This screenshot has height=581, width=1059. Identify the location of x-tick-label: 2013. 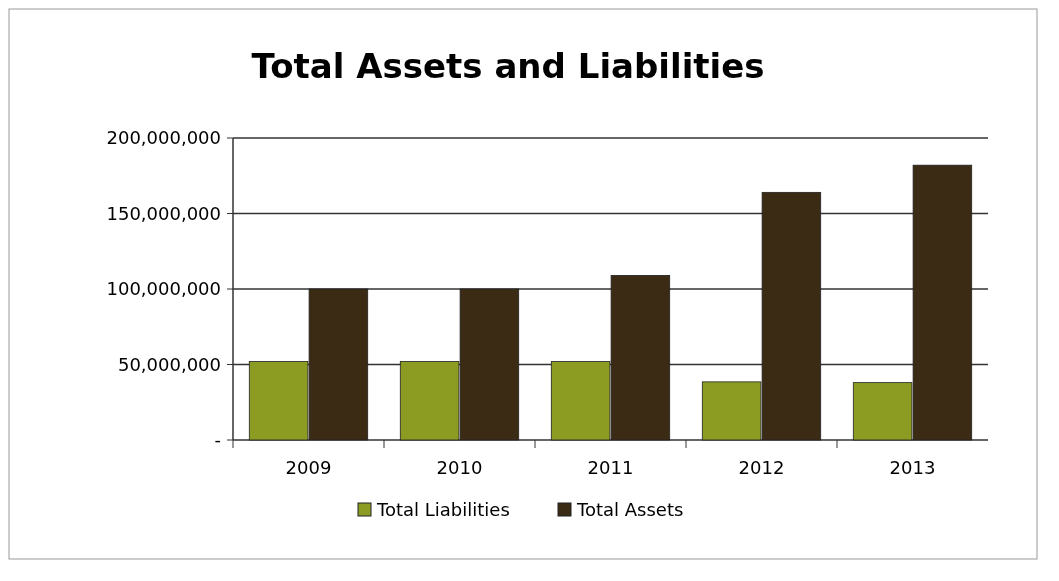
(912, 467).